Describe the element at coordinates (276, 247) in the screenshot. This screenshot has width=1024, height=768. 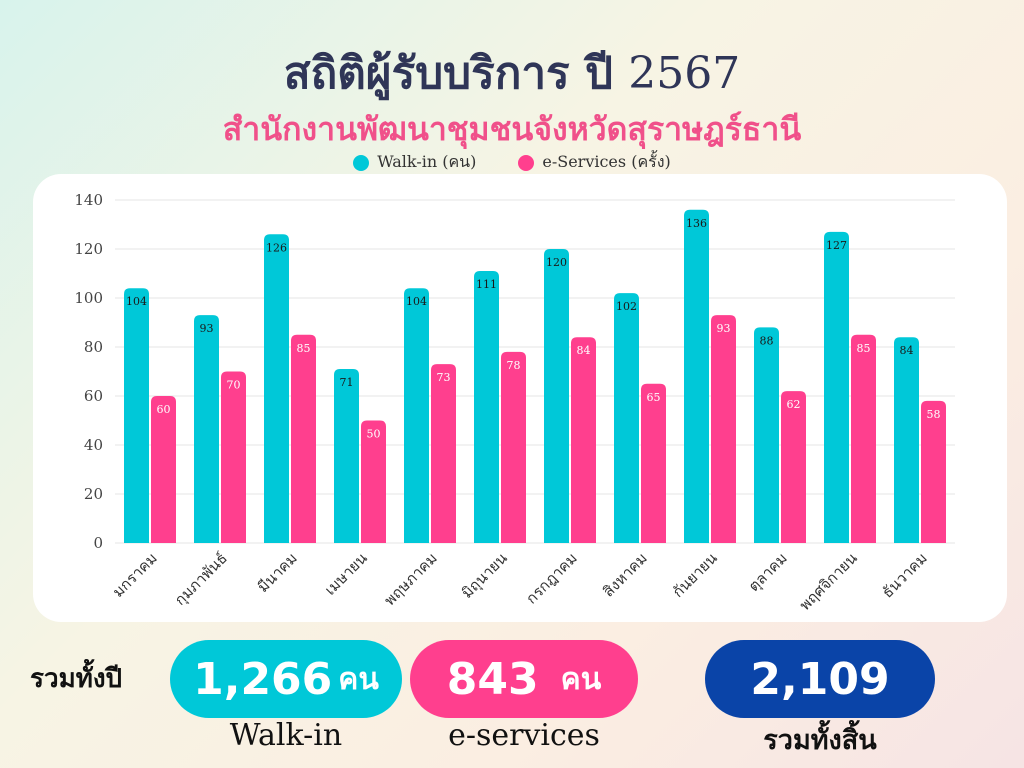
I see `data-label-walkin: 126` at that location.